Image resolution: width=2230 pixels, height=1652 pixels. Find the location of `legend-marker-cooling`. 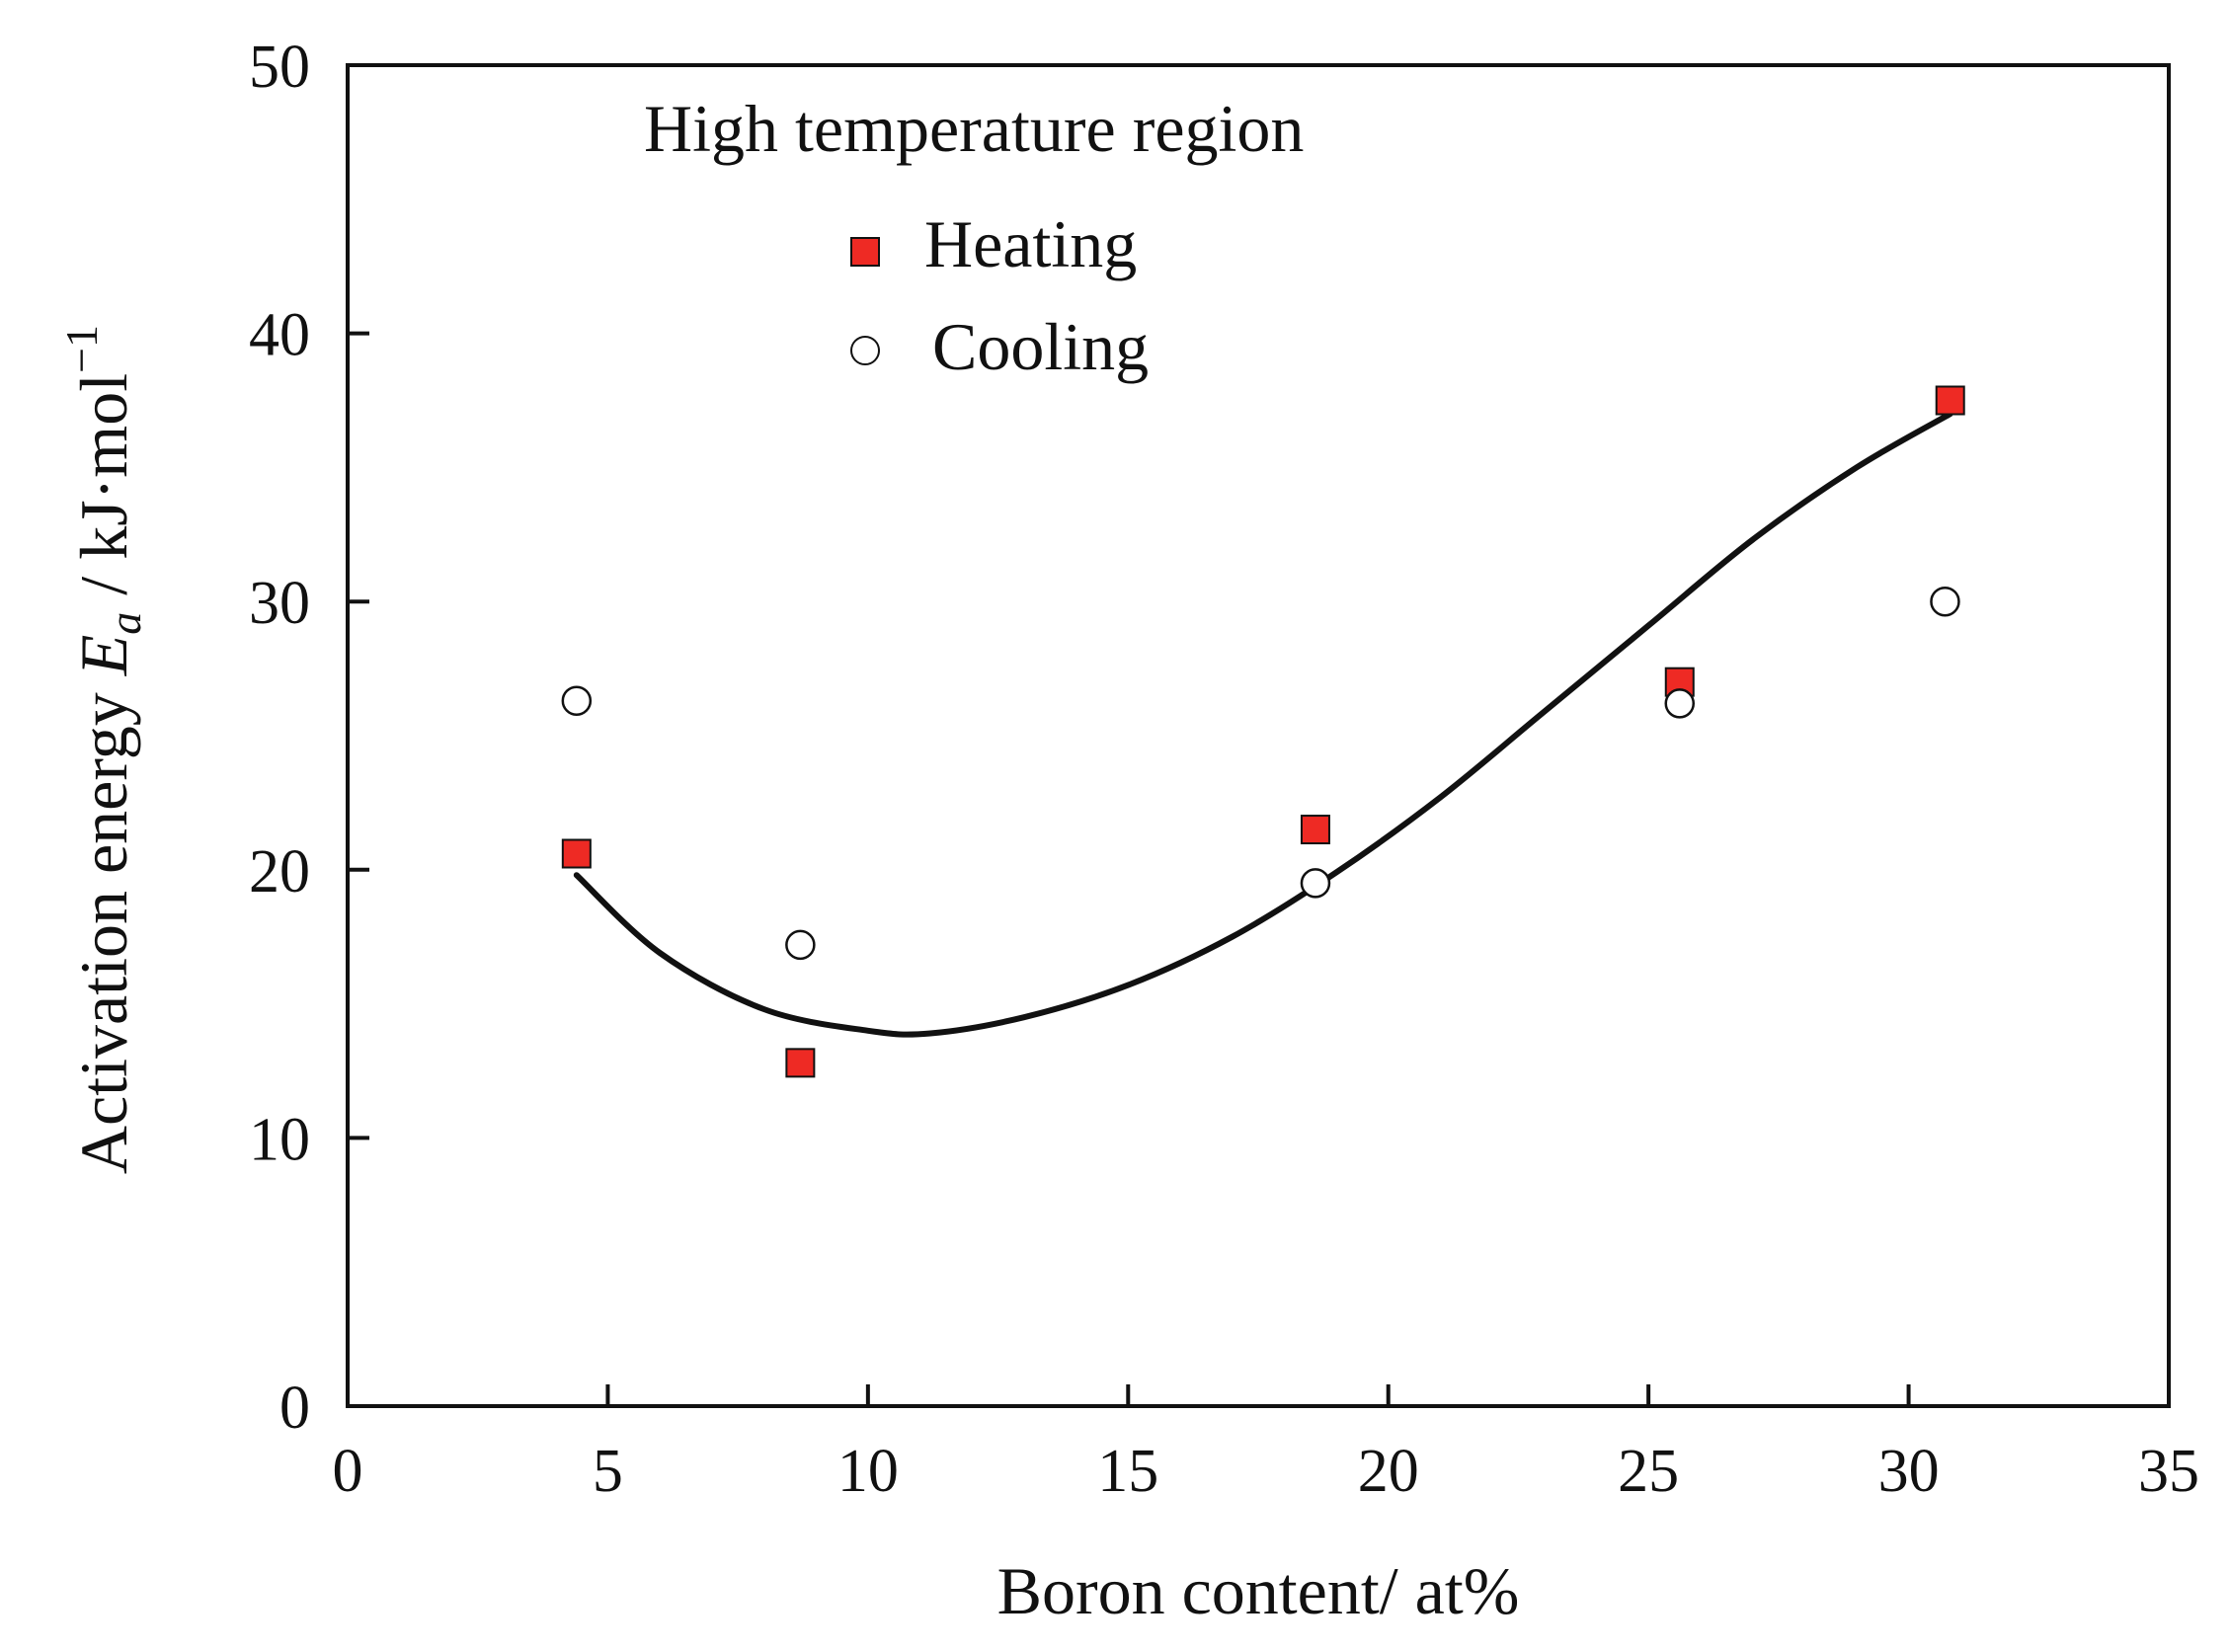

legend-marker-cooling is located at coordinates (865, 350).